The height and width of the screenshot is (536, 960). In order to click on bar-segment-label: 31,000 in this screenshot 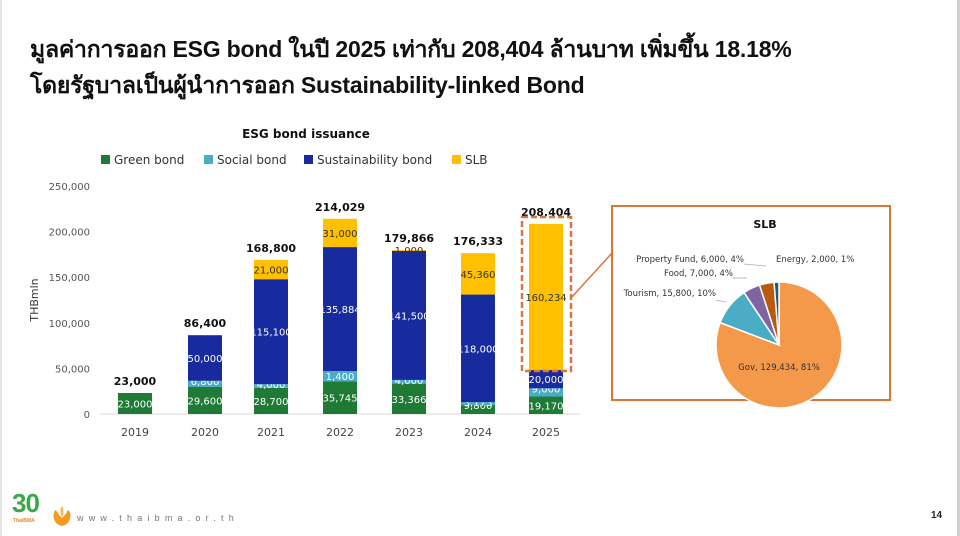, I will do `click(340, 234)`.